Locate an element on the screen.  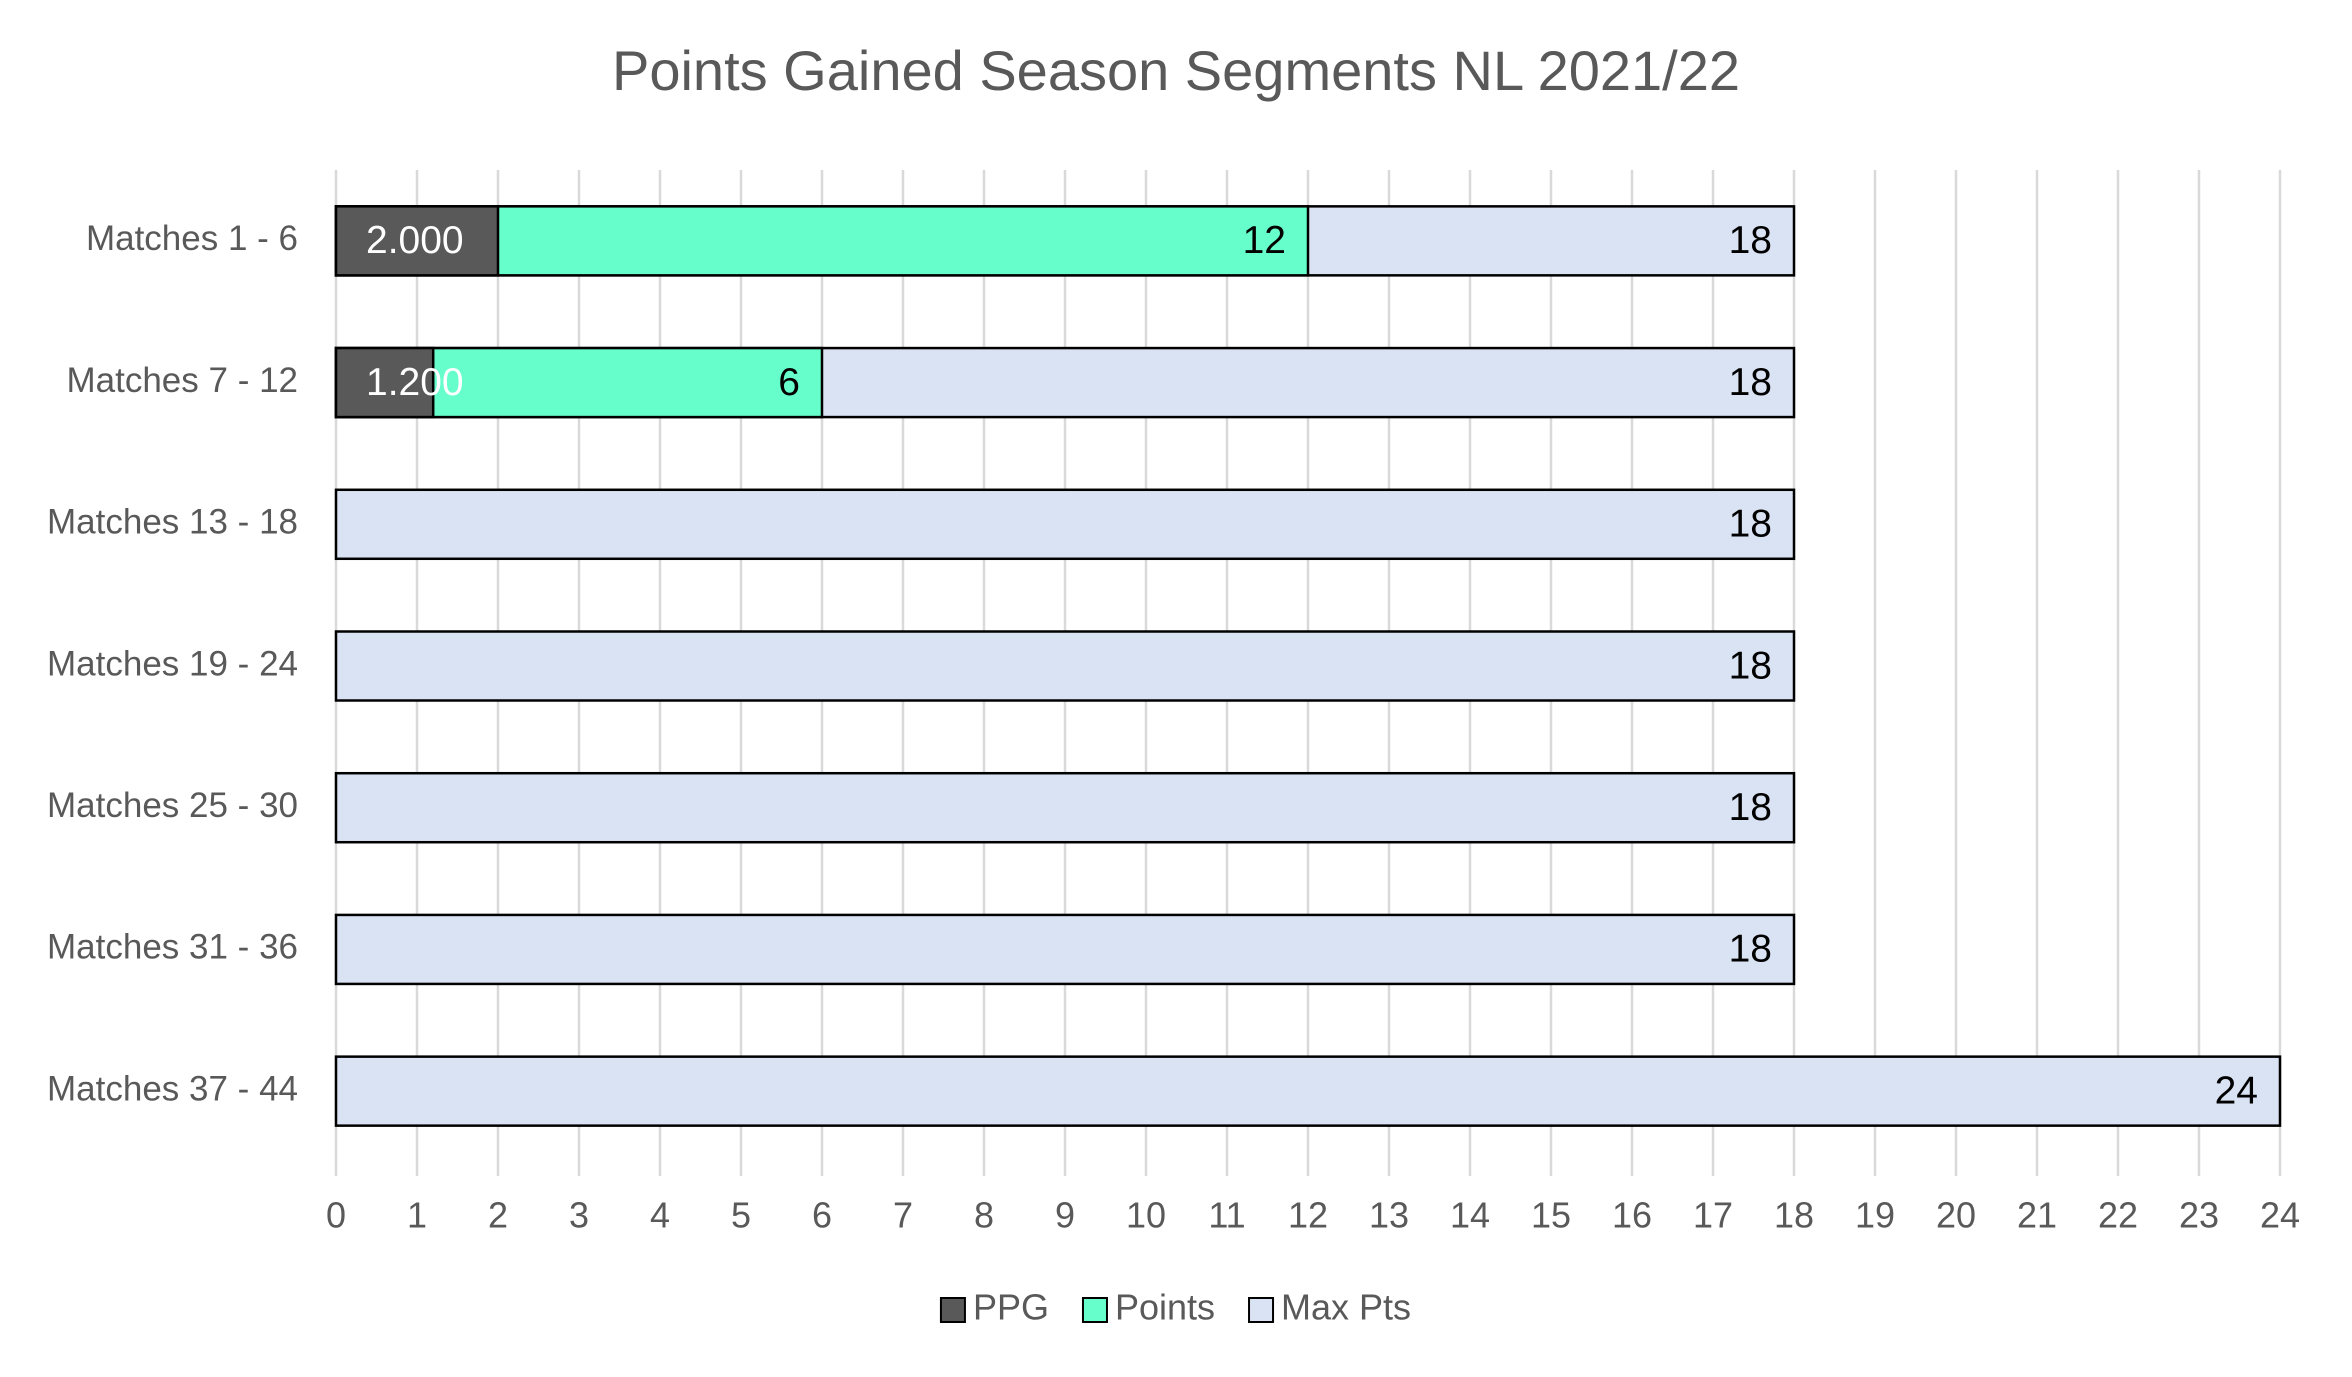
x-tick-label: 7 is located at coordinates (903, 1215).